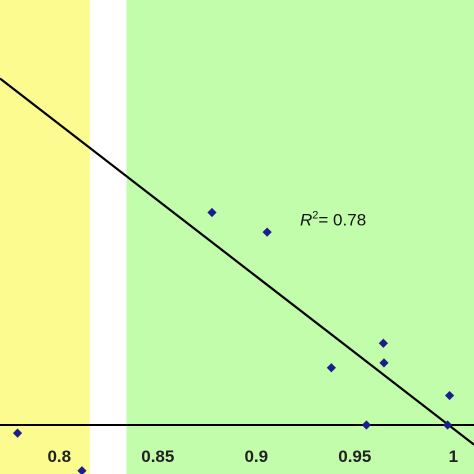 Image resolution: width=474 pixels, height=474 pixels. I want to click on x-tick-label: 1, so click(453, 456).